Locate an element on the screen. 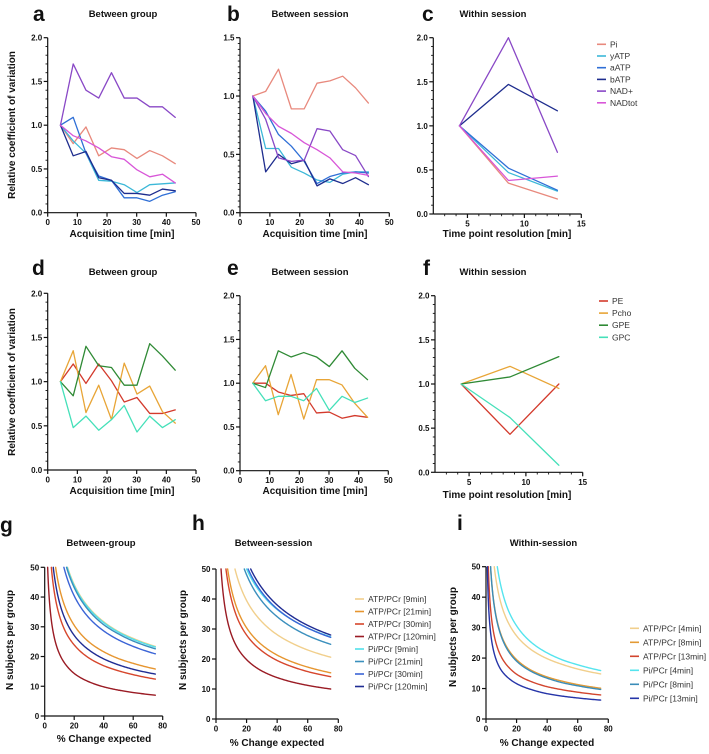 The width and height of the screenshot is (709, 754). legend-item: Pi/PCr [8min] is located at coordinates (661, 684).